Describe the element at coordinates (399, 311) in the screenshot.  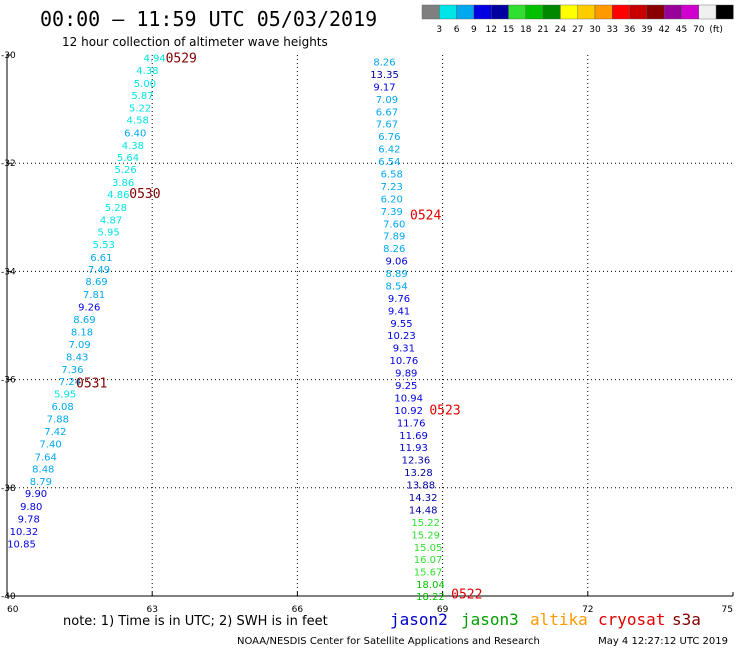
I see `swh-value-label: 9.41` at that location.